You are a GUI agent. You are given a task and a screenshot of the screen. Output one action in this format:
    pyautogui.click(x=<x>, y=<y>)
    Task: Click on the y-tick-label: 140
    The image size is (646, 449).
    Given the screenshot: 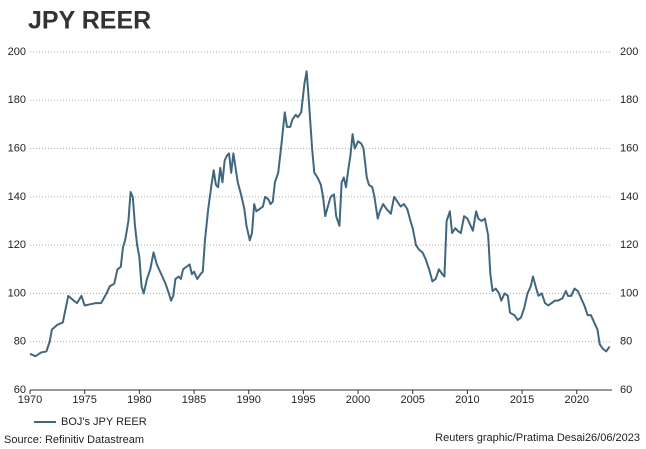 What is the action you would take?
    pyautogui.click(x=17, y=197)
    